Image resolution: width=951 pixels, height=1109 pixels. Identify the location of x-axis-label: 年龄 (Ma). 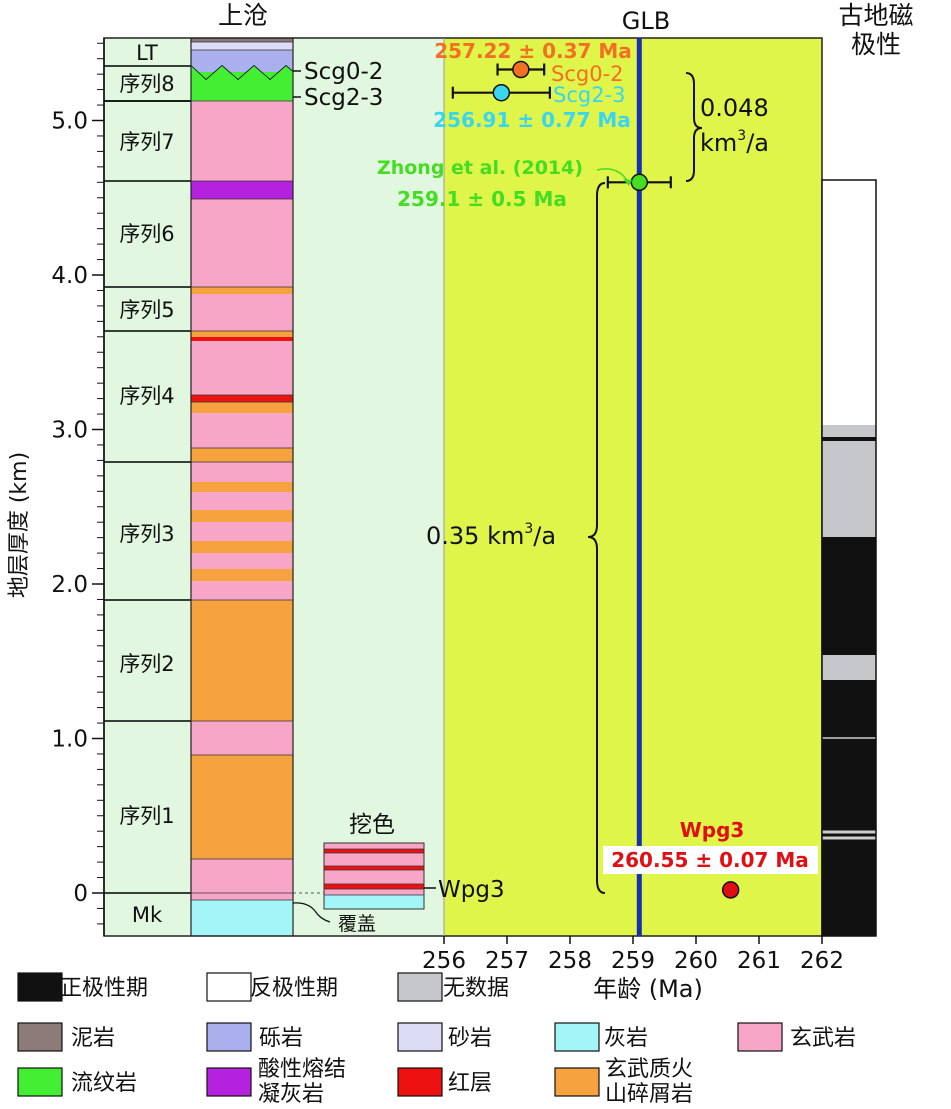
(648, 989).